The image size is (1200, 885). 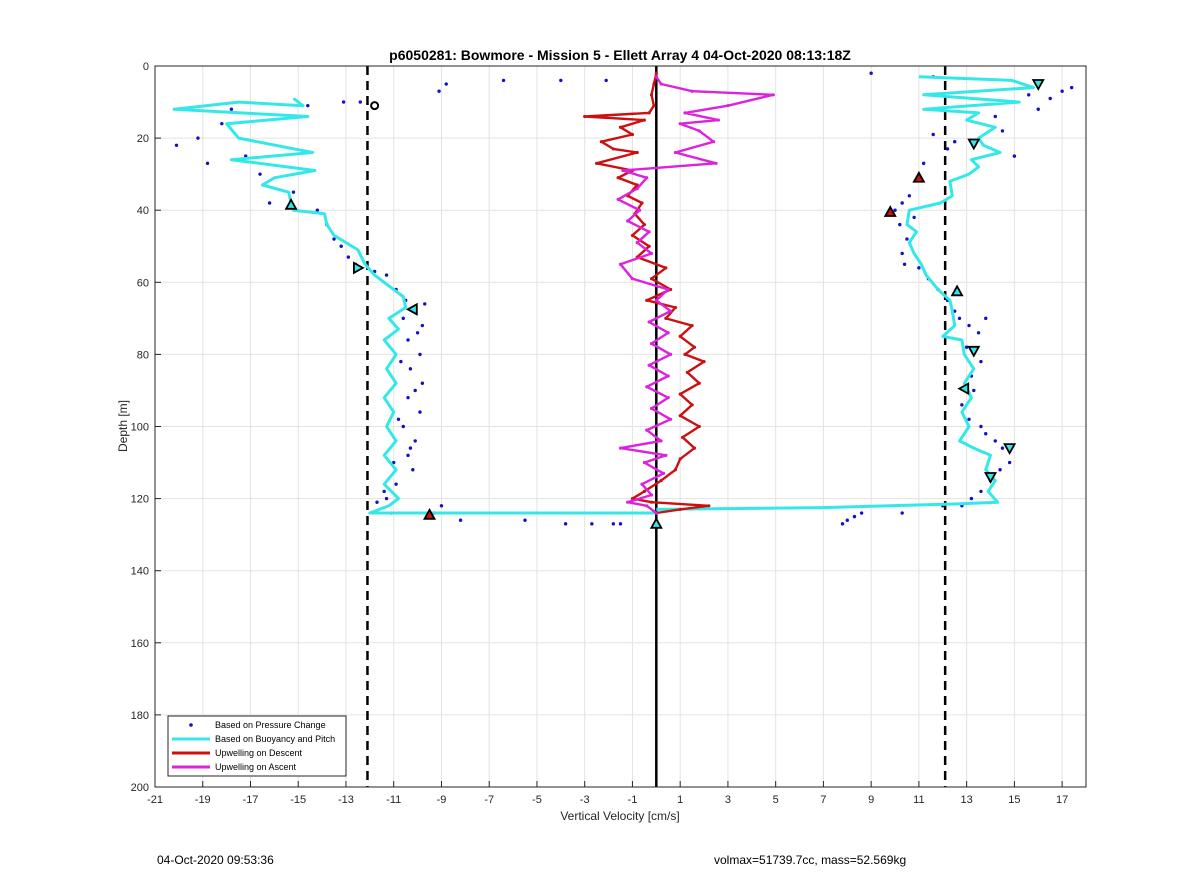 I want to click on x-axis-label: Vertical Velocity [cm/s], so click(x=619, y=816).